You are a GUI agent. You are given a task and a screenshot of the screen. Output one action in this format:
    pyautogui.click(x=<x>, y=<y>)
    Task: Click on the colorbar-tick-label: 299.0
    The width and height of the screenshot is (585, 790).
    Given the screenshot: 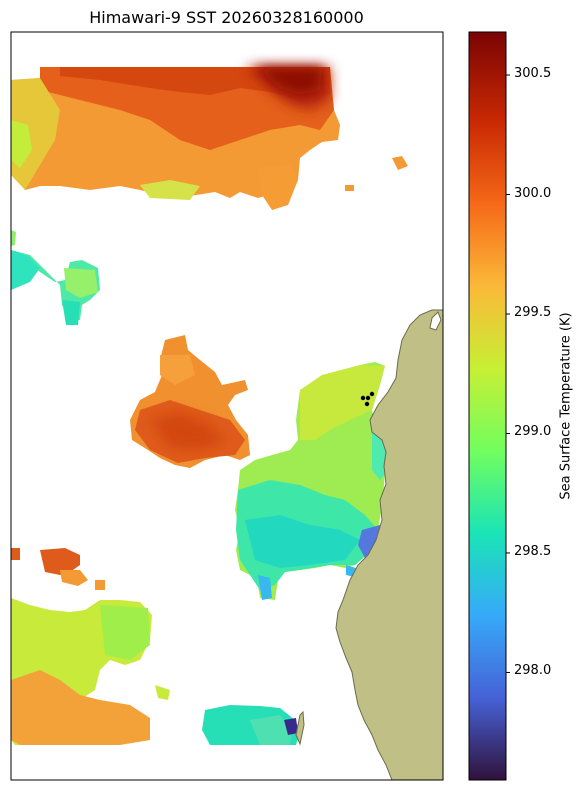 What is the action you would take?
    pyautogui.click(x=533, y=432)
    